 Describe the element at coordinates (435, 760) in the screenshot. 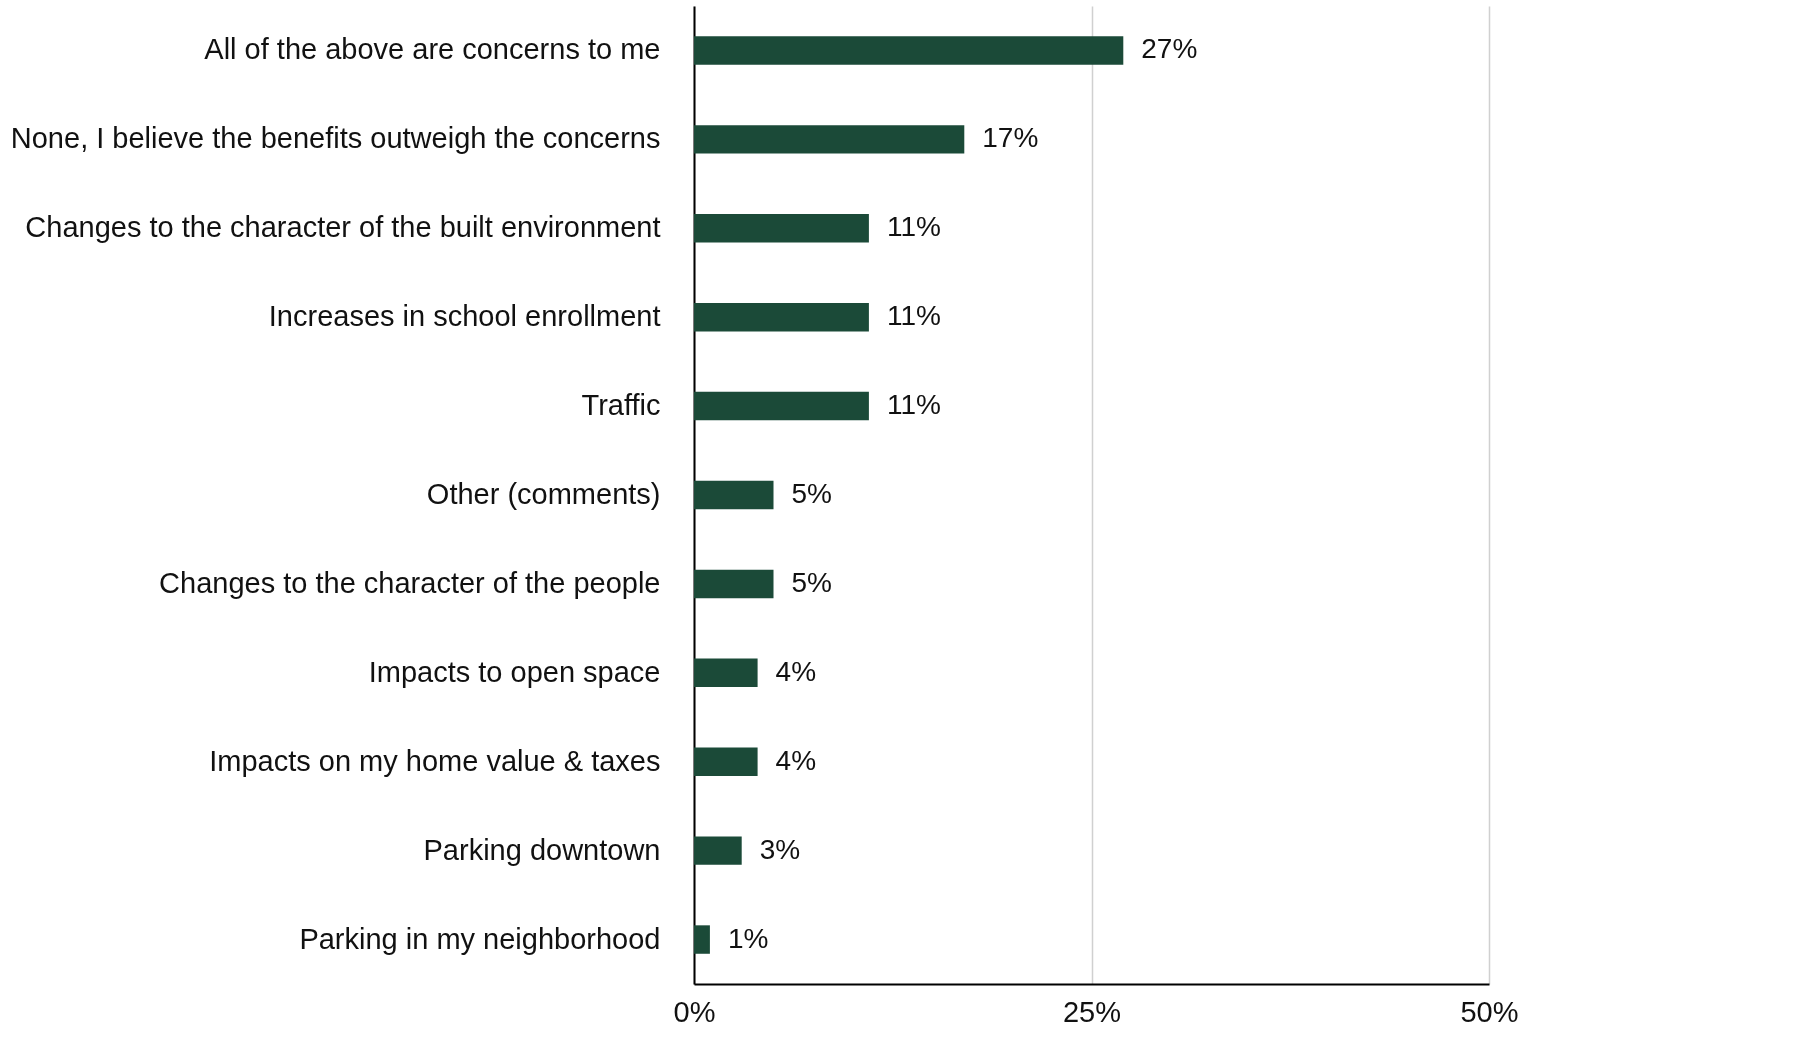

I see `y-tick-label: Impacts on my home value & taxes` at that location.